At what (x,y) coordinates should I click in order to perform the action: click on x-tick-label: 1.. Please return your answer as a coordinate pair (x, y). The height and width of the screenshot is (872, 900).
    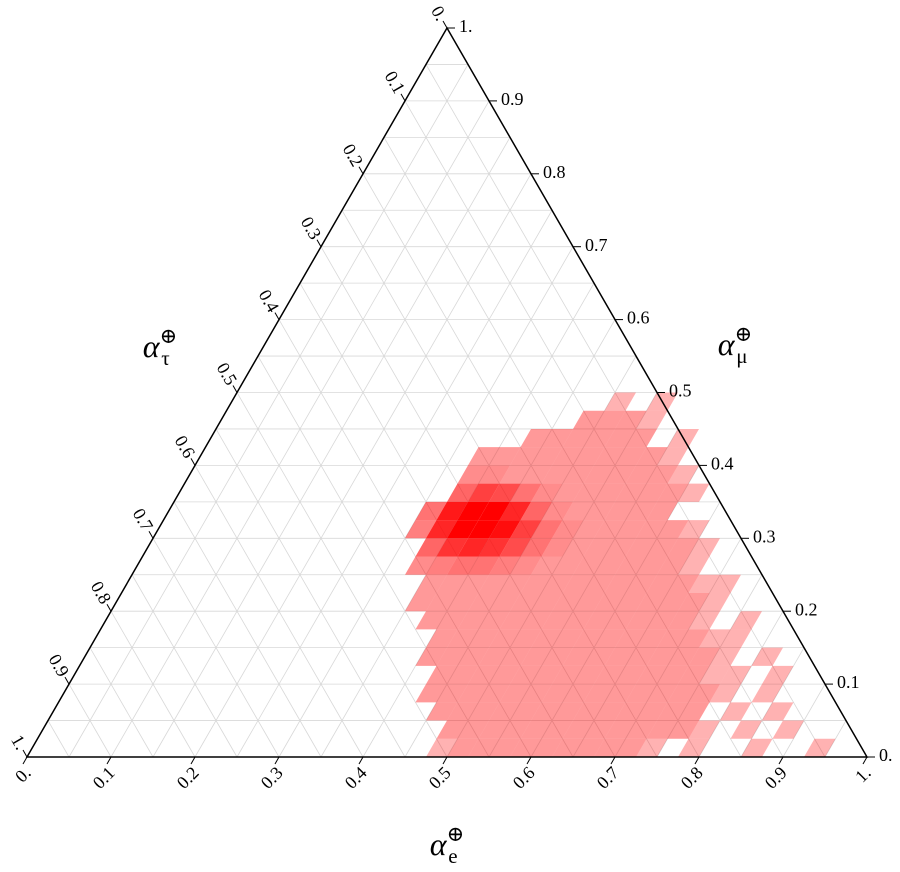
    Looking at the image, I should click on (863, 775).